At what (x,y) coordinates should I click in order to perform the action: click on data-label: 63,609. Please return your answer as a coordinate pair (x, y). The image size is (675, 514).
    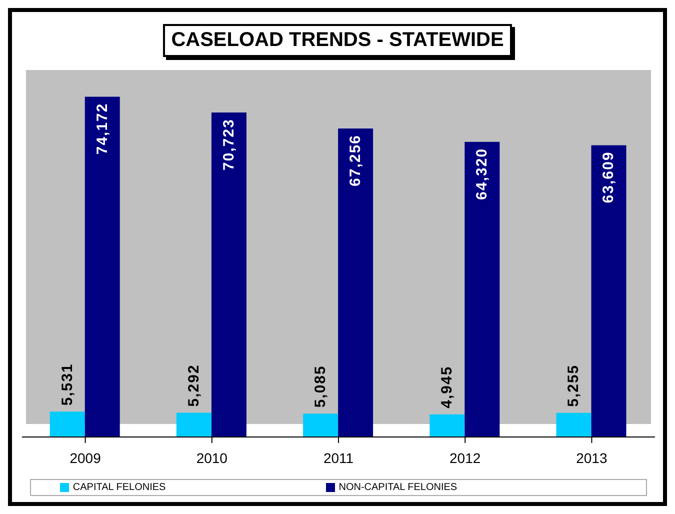
    Looking at the image, I should click on (609, 177).